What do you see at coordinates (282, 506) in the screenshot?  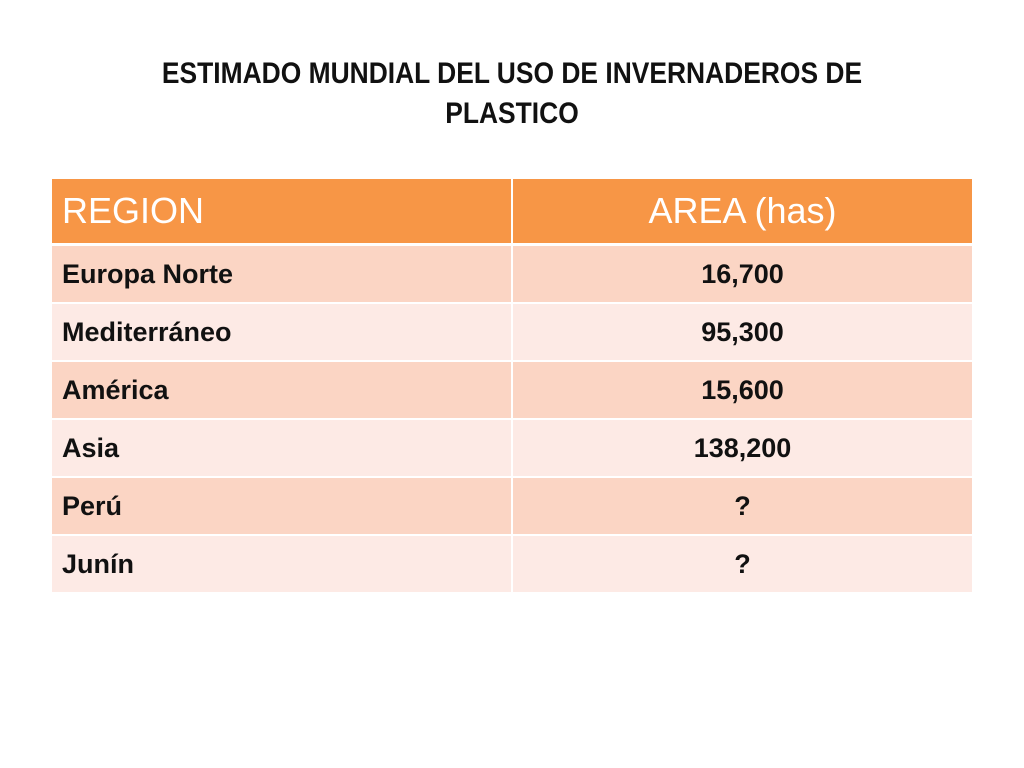 I see `region-cell: Perú` at bounding box center [282, 506].